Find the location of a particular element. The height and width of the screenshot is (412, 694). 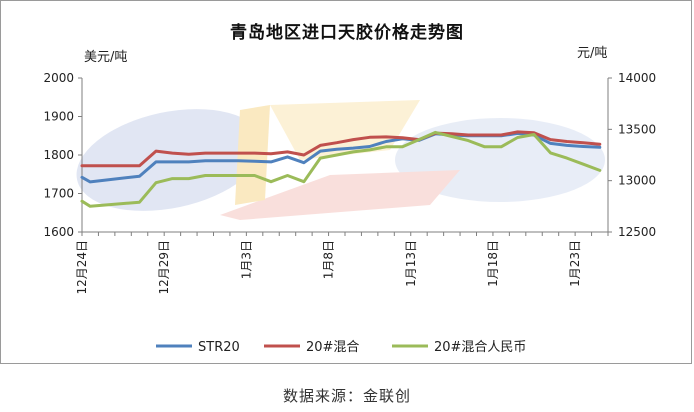

left-tick-label: 2000 is located at coordinates (58, 78).